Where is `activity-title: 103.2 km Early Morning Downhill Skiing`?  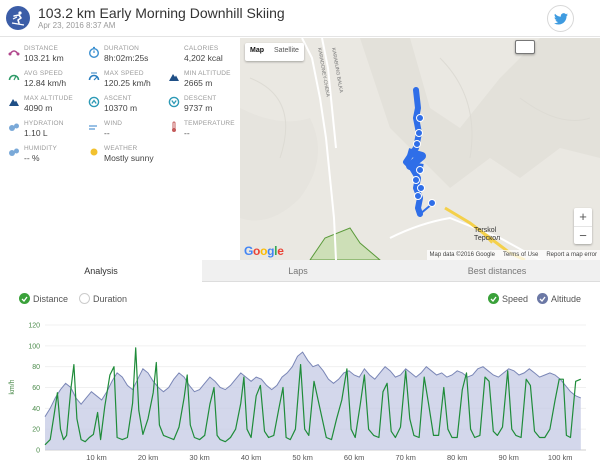
activity-title: 103.2 km Early Morning Downhill Skiing is located at coordinates (161, 13).